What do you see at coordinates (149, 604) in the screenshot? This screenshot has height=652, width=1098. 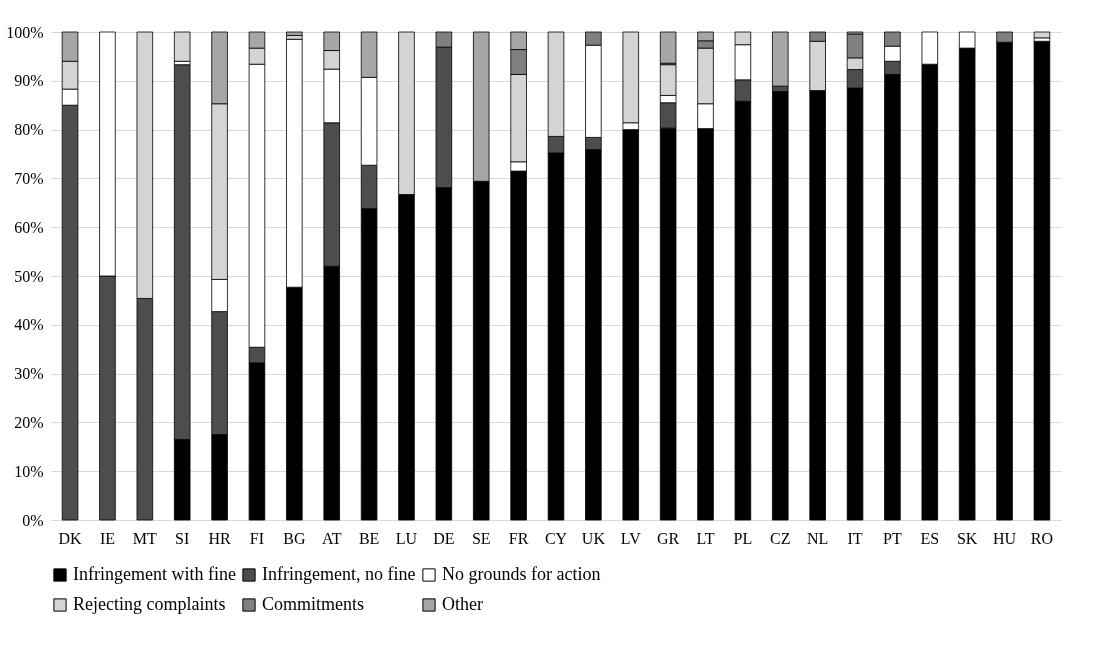 I see `legend-label: Rejecting complaints` at bounding box center [149, 604].